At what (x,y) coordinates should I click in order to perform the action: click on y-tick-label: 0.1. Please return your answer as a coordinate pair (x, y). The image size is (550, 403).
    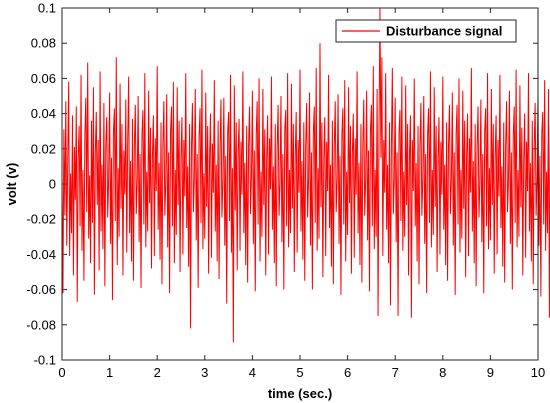
    Looking at the image, I should click on (47, 8).